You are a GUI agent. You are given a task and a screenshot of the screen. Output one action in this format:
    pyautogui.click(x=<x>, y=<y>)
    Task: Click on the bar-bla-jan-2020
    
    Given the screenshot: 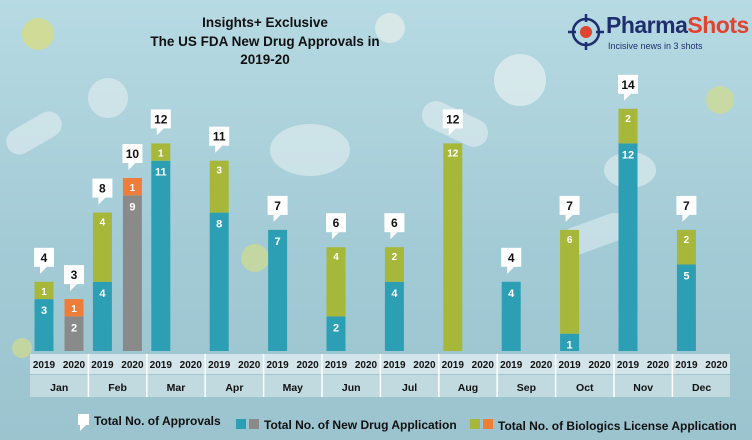 What is the action you would take?
    pyautogui.click(x=74, y=308)
    